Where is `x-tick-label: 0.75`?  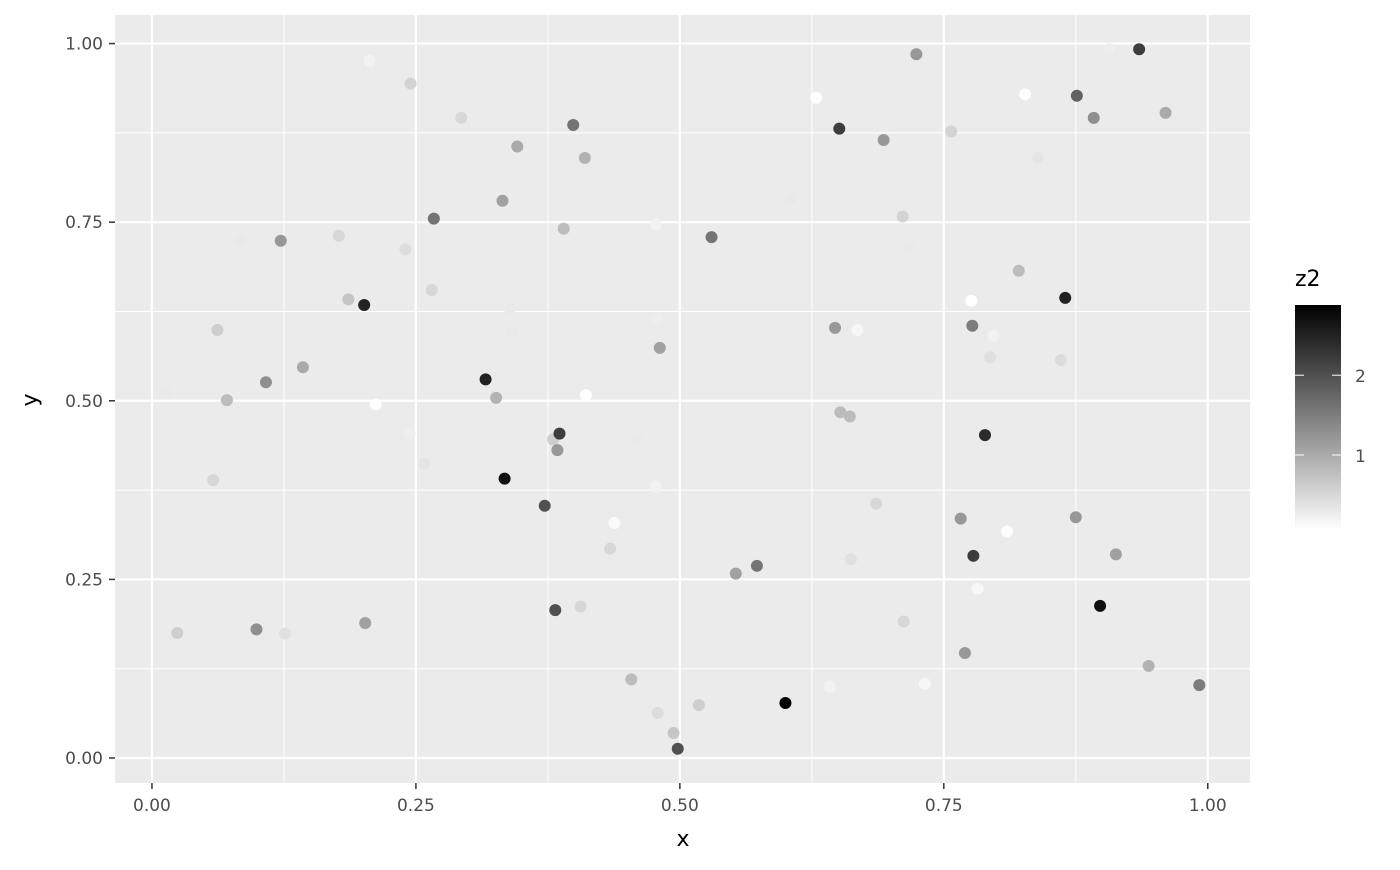
x-tick-label: 0.75 is located at coordinates (944, 806).